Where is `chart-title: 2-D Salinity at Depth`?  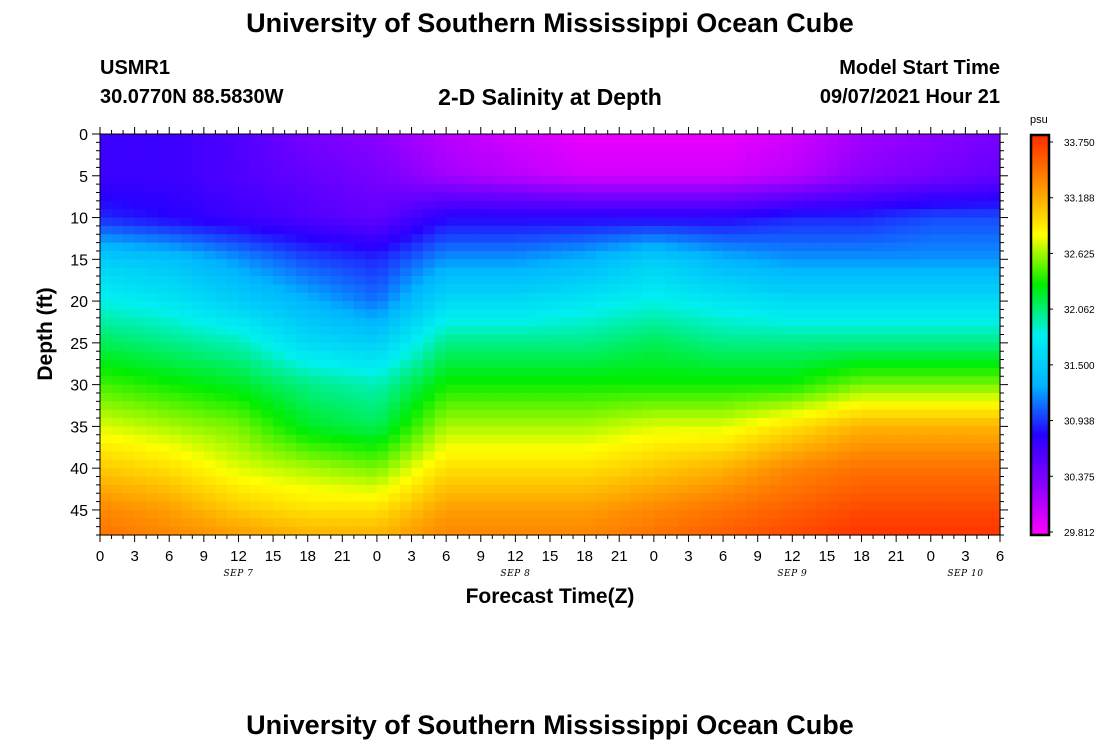 chart-title: 2-D Salinity at Depth is located at coordinates (550, 97).